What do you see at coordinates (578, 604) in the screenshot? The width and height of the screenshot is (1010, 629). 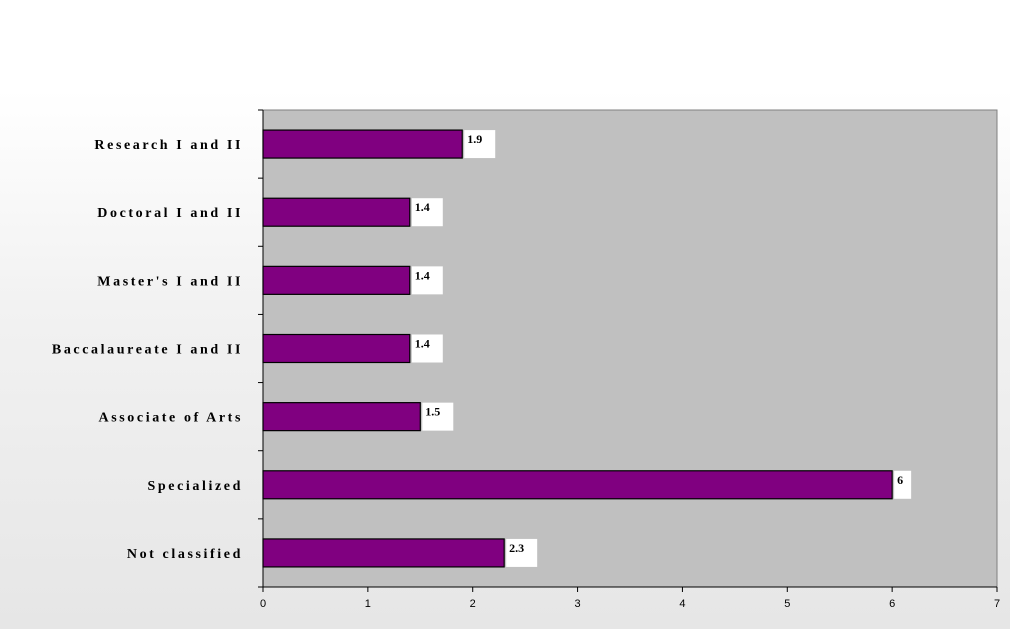 I see `x-tick-label: 3` at bounding box center [578, 604].